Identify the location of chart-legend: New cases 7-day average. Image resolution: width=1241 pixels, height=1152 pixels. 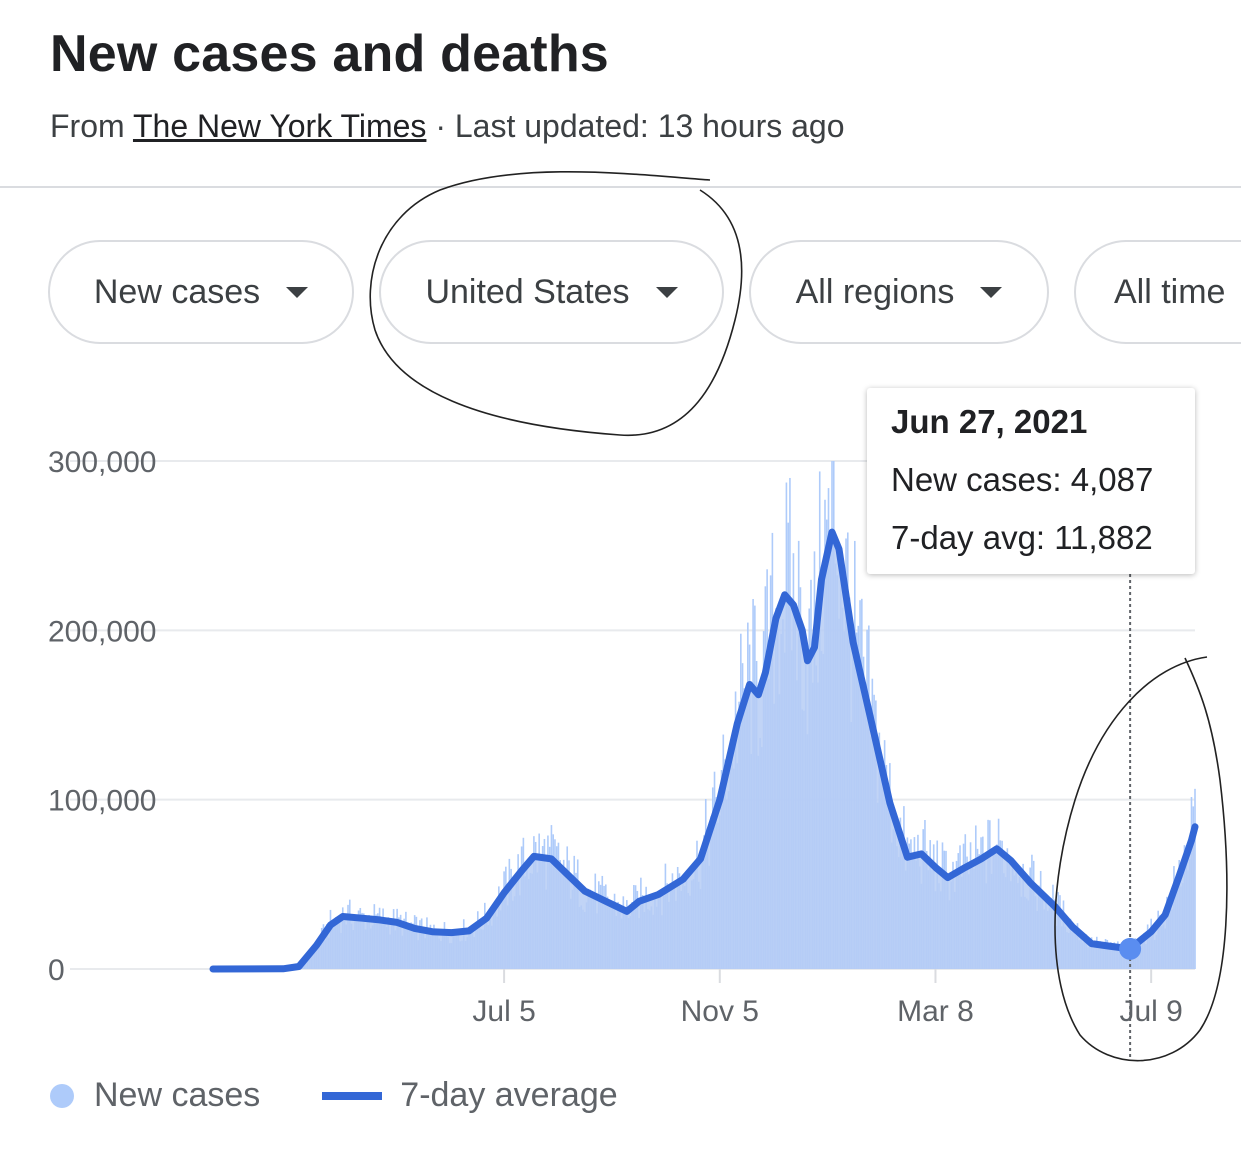
(334, 1095).